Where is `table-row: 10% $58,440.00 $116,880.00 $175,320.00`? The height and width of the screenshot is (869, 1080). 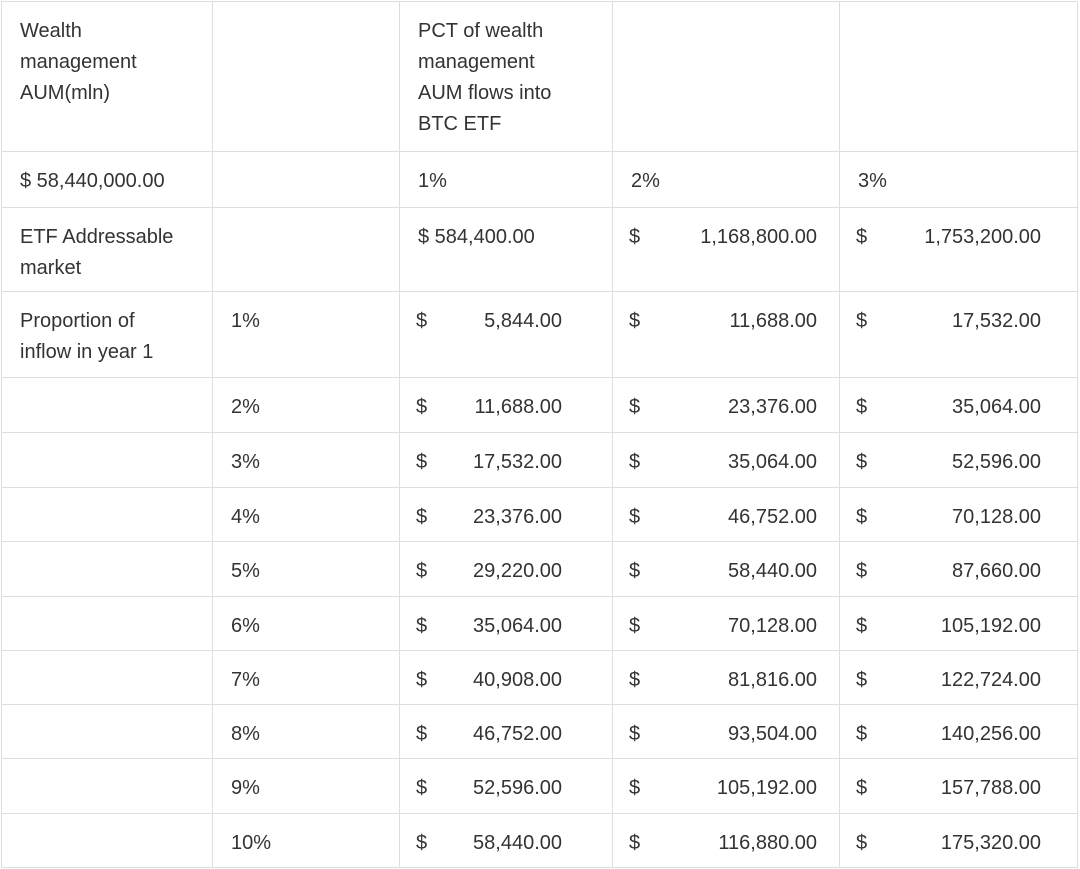
table-row: 10% $58,440.00 $116,880.00 $175,320.00 is located at coordinates (539, 840).